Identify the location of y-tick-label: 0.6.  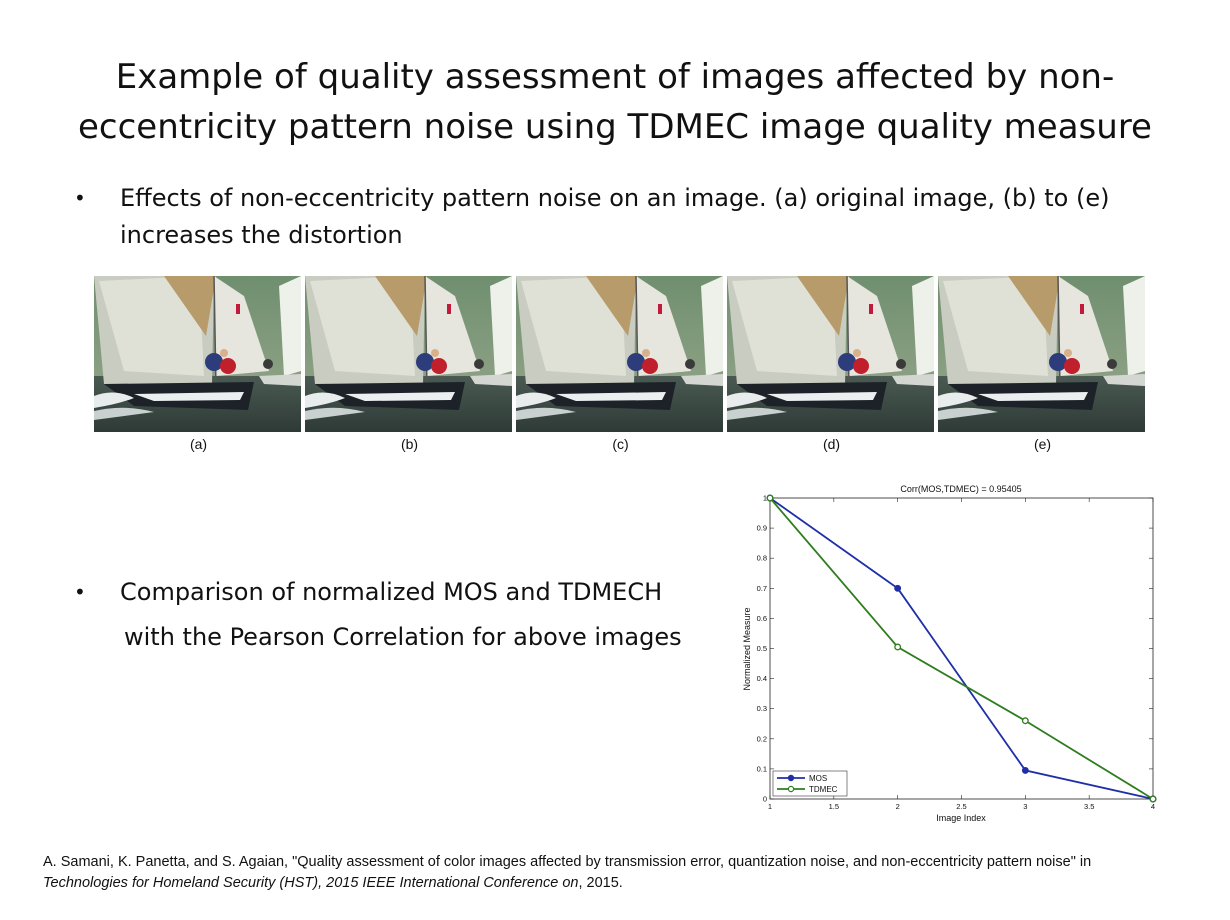
(762, 618).